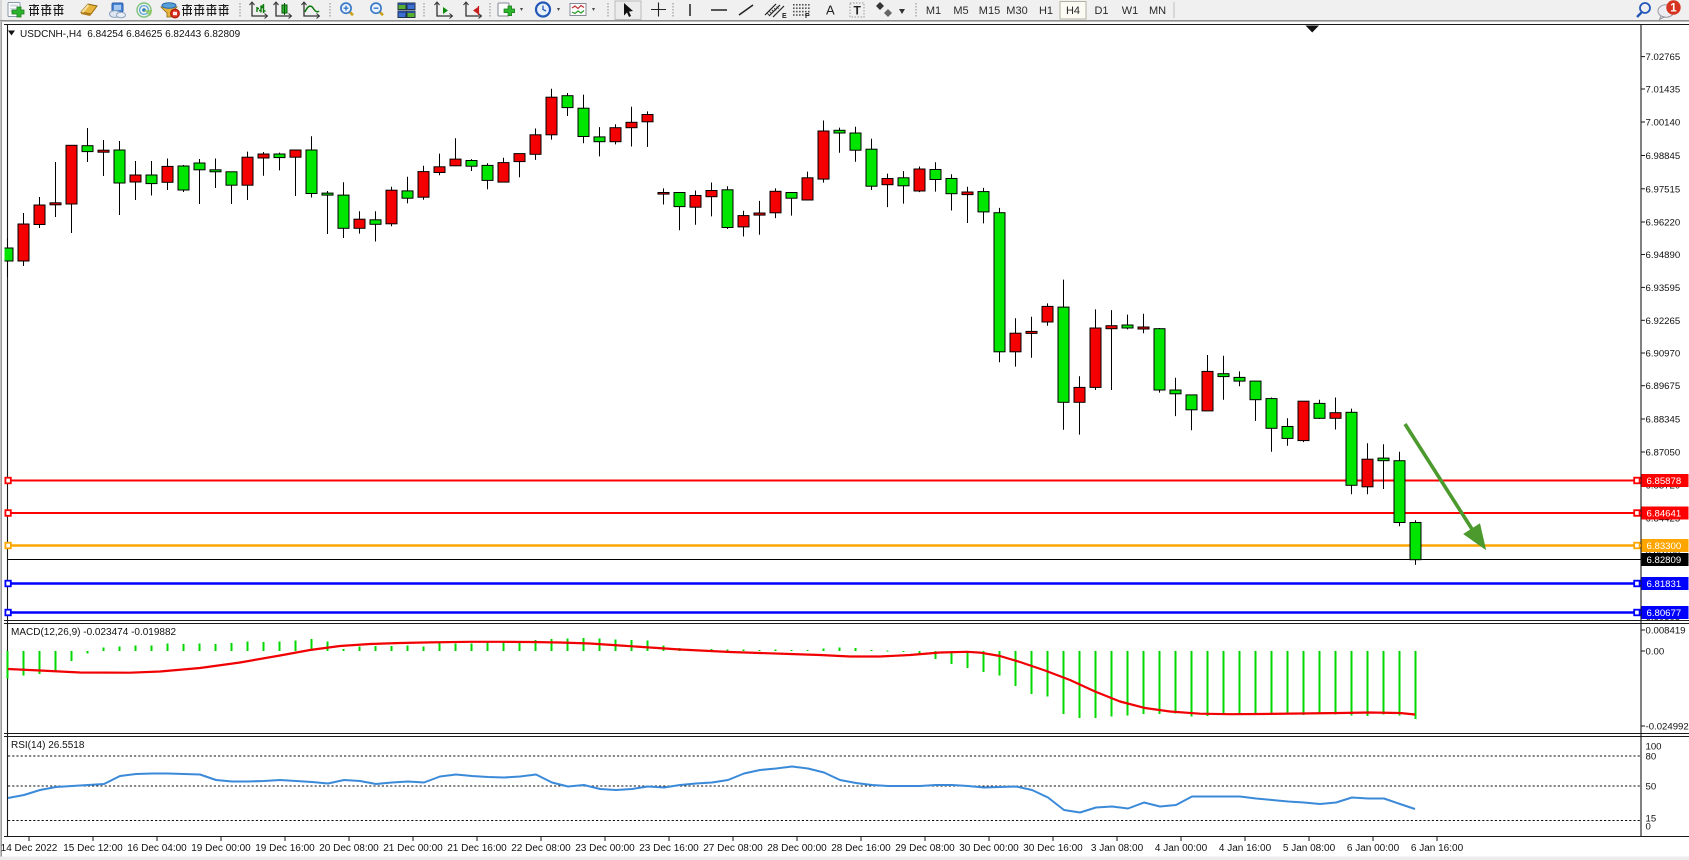 The width and height of the screenshot is (1689, 860). What do you see at coordinates (1667, 727) in the screenshot?
I see `svg-text: -0.024992` at bounding box center [1667, 727].